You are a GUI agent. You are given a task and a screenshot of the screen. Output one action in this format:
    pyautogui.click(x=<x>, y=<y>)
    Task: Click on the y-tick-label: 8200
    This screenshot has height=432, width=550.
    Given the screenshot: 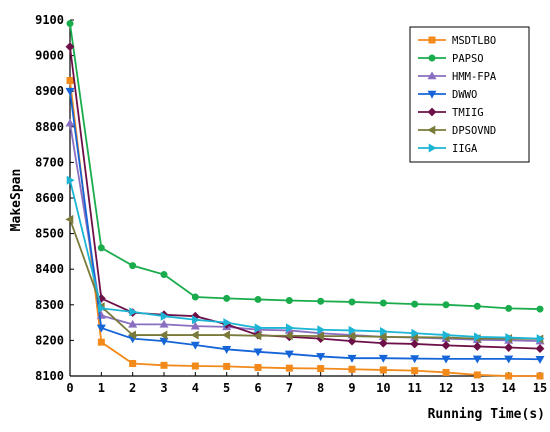 What is the action you would take?
    pyautogui.click(x=49, y=340)
    